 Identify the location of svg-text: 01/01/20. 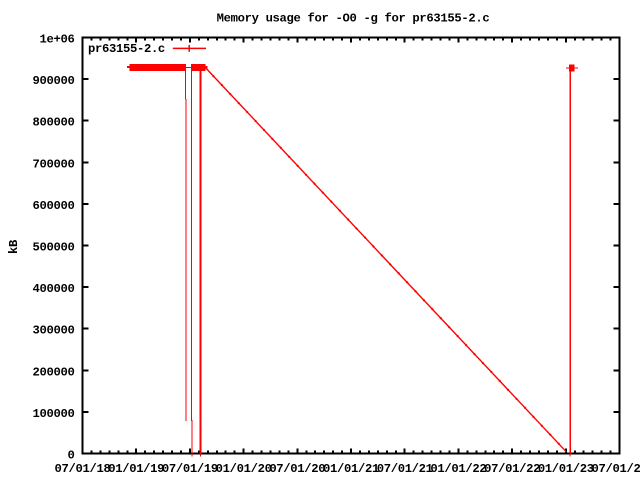
(244, 469).